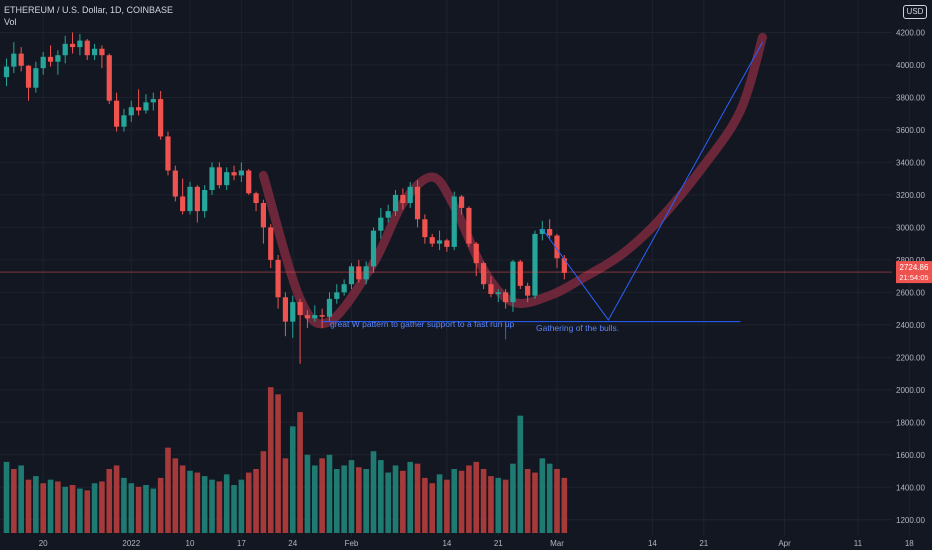 The image size is (932, 550). Describe the element at coordinates (910, 32) in the screenshot. I see `price-tick-label: 4200.00` at that location.